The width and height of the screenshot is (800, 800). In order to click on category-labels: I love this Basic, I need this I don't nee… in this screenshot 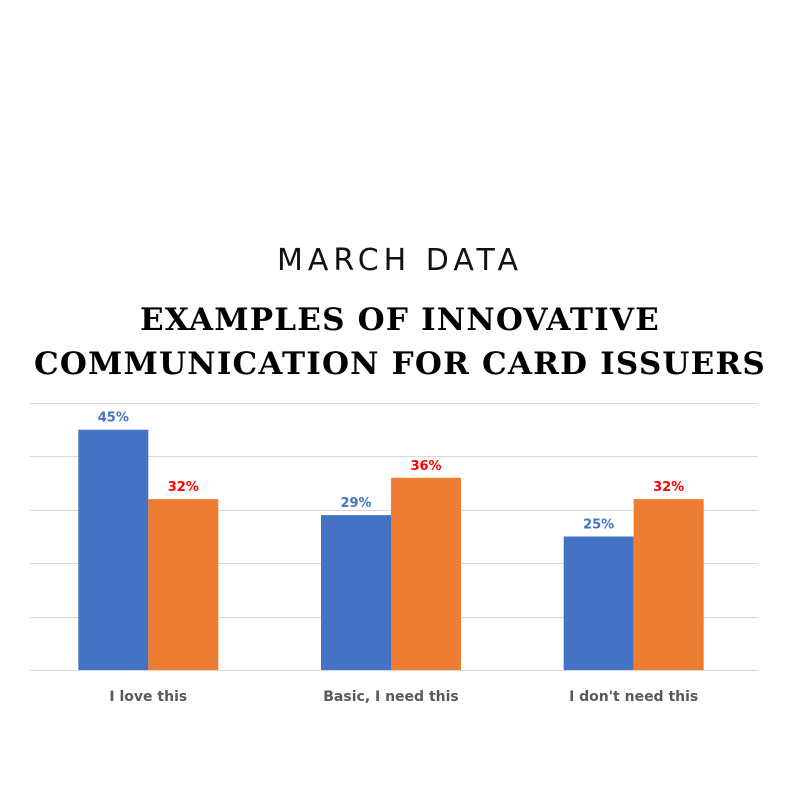, I will do `click(403, 697)`.